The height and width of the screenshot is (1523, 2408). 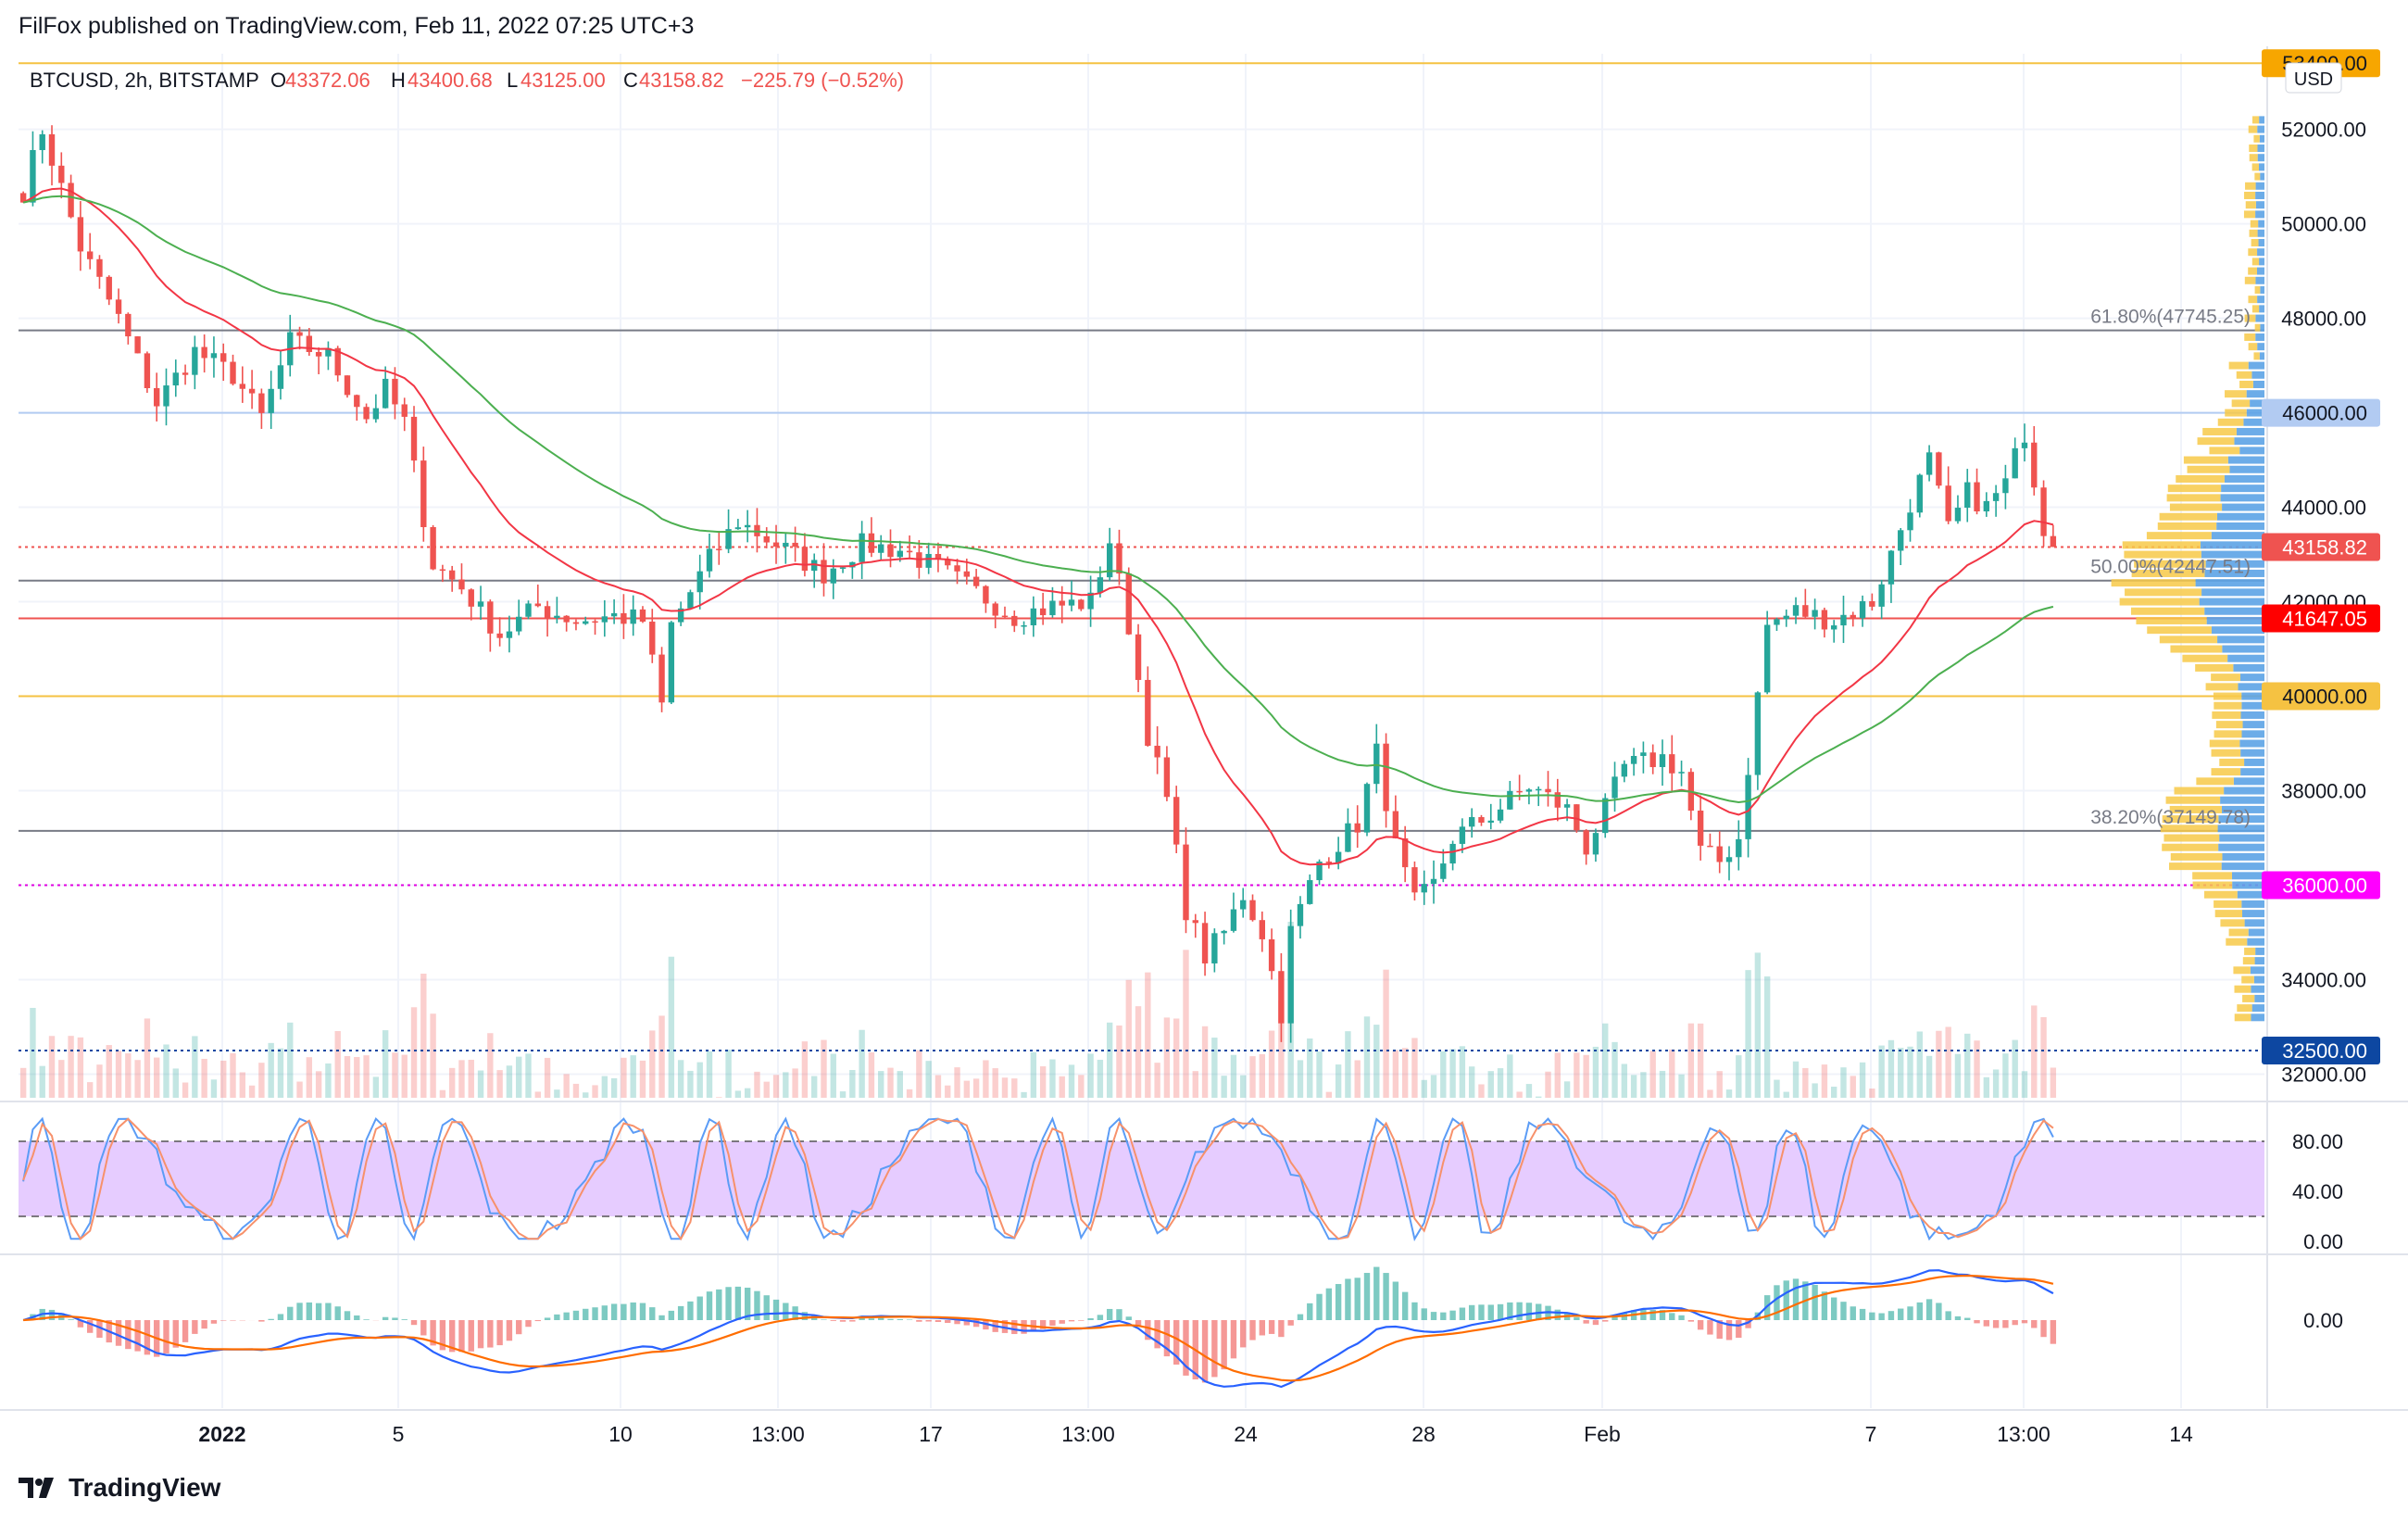 I want to click on price-badge-text: 41647.05, so click(x=2324, y=619).